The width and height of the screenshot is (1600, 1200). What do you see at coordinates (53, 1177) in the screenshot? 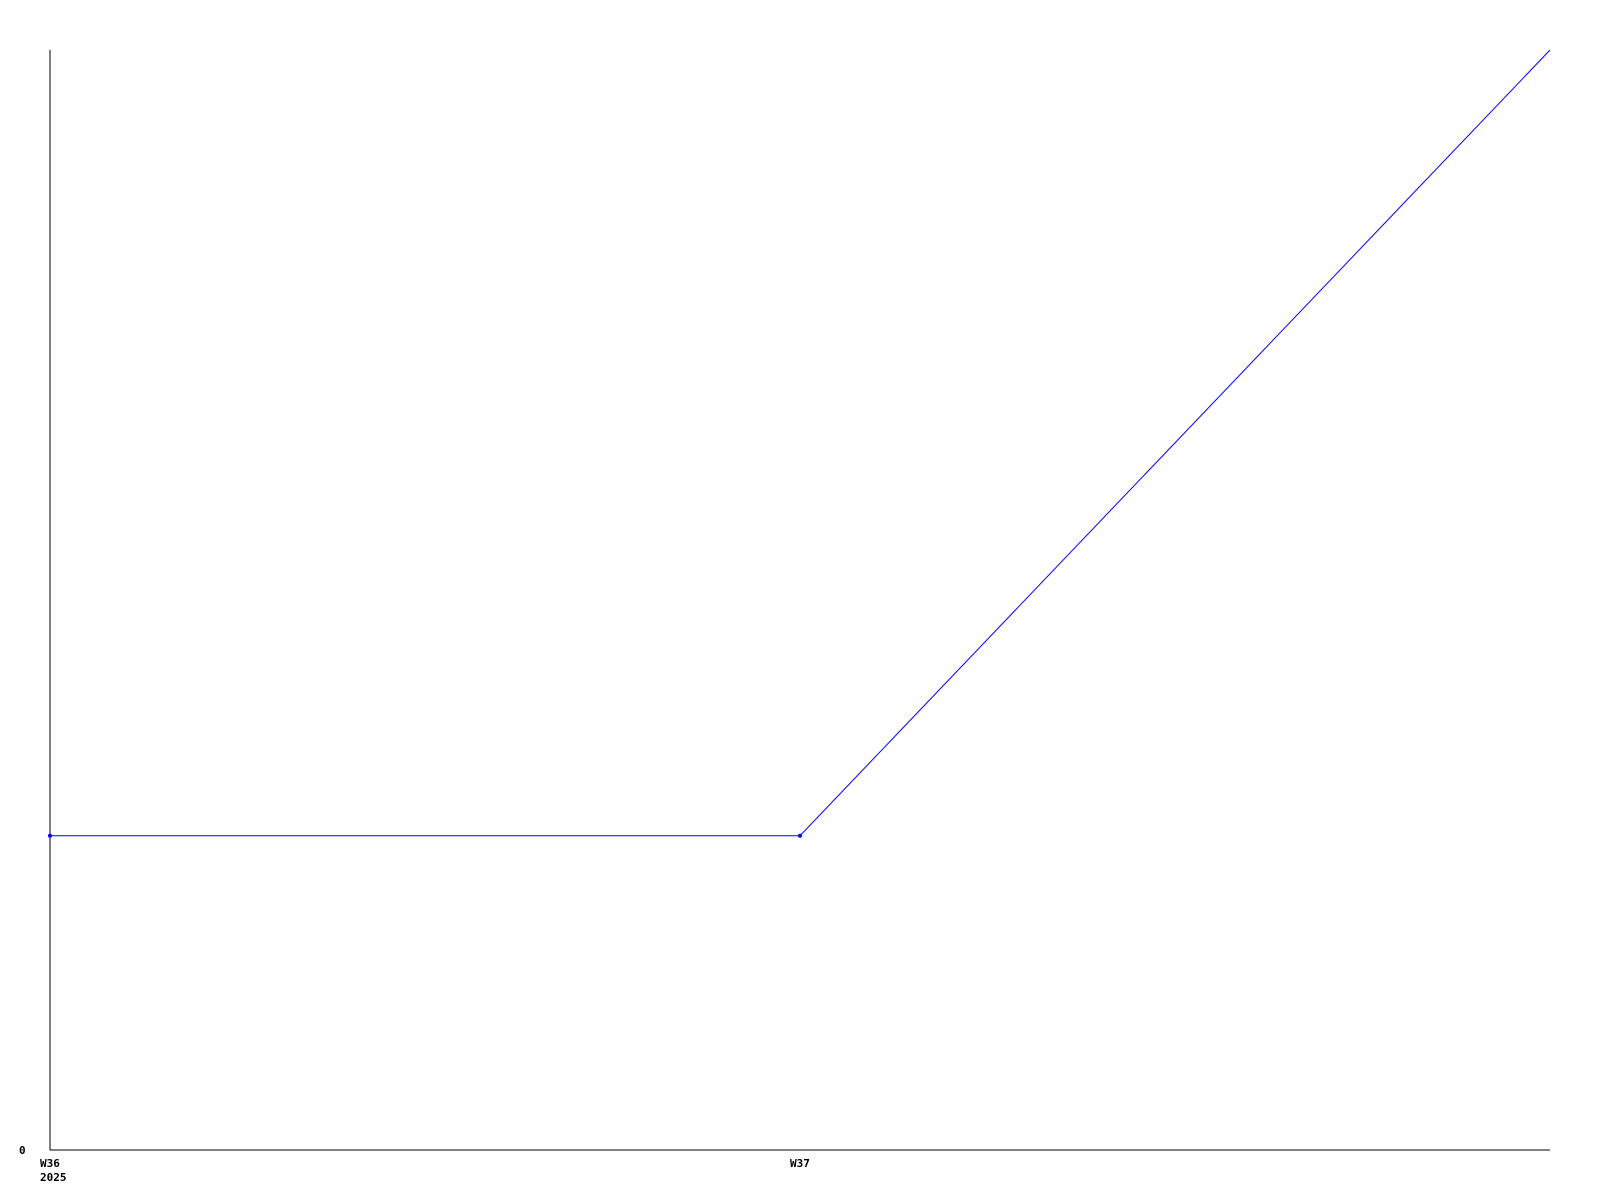
I see `x-tick-sublabel: 2025` at bounding box center [53, 1177].